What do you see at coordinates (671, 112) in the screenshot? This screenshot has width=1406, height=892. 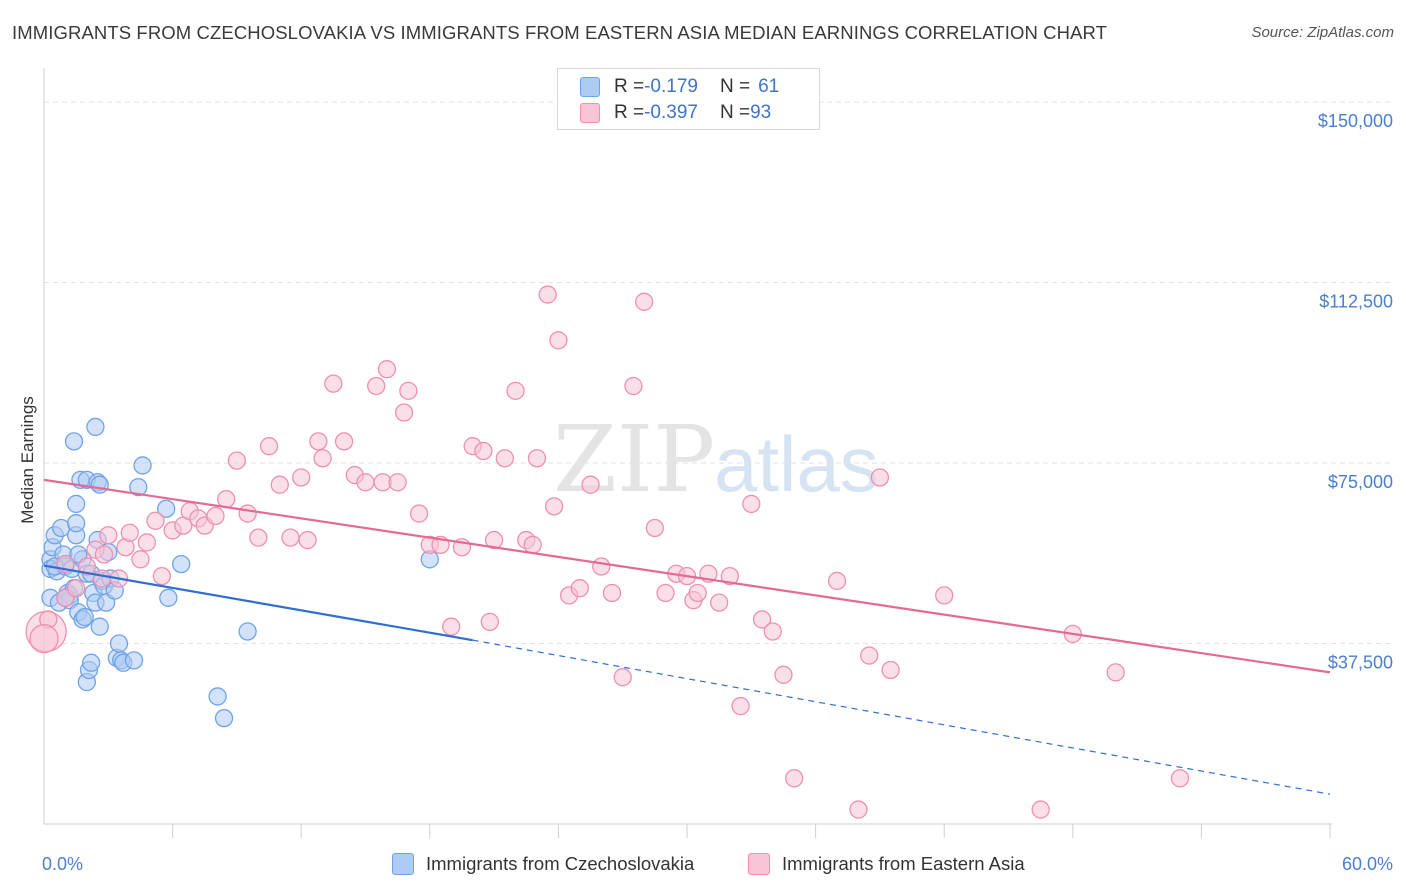 I see `legend-r-value: -0.397` at bounding box center [671, 112].